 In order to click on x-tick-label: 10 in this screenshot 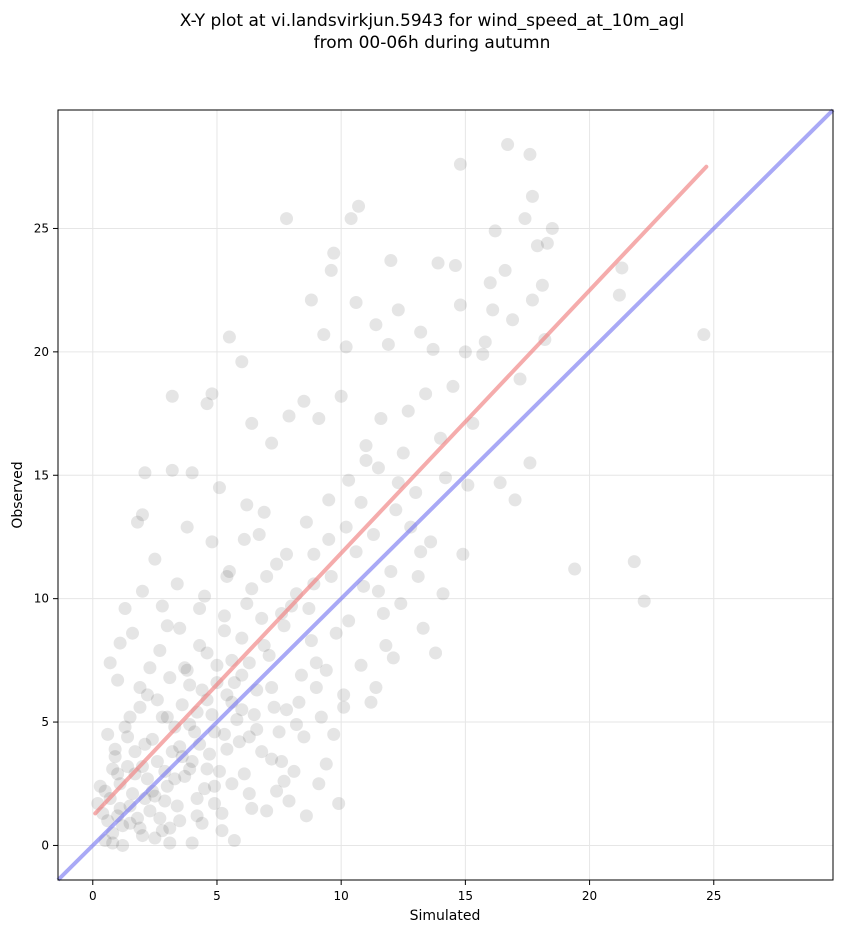, I will do `click(341, 896)`.